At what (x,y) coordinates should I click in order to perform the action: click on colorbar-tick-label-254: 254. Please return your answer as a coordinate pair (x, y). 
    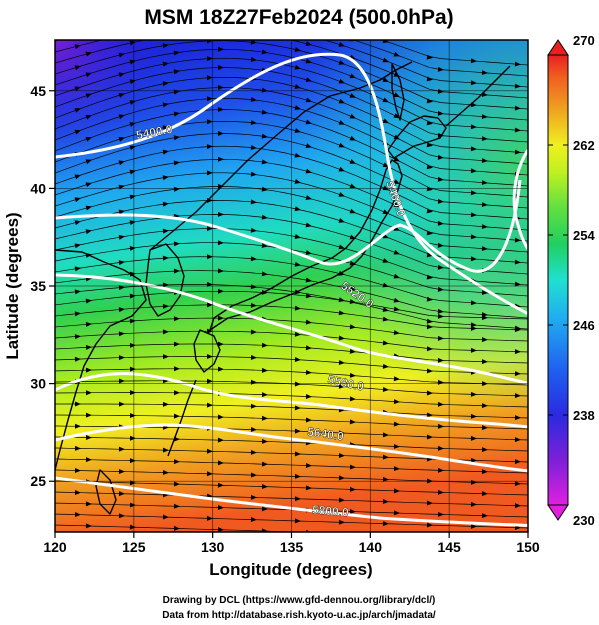
    Looking at the image, I should click on (584, 235).